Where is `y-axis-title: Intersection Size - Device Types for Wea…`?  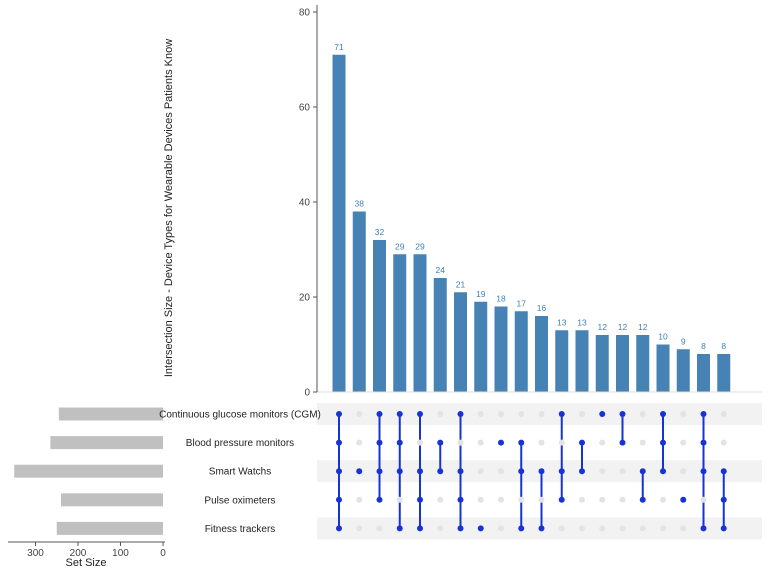
y-axis-title: Intersection Size - Device Types for Wea… is located at coordinates (169, 208).